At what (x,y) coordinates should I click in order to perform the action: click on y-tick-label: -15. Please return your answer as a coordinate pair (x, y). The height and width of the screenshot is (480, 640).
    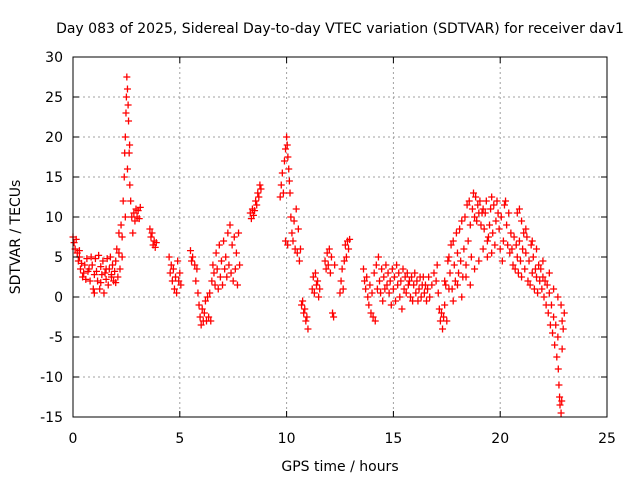
    Looking at the image, I should click on (51, 418).